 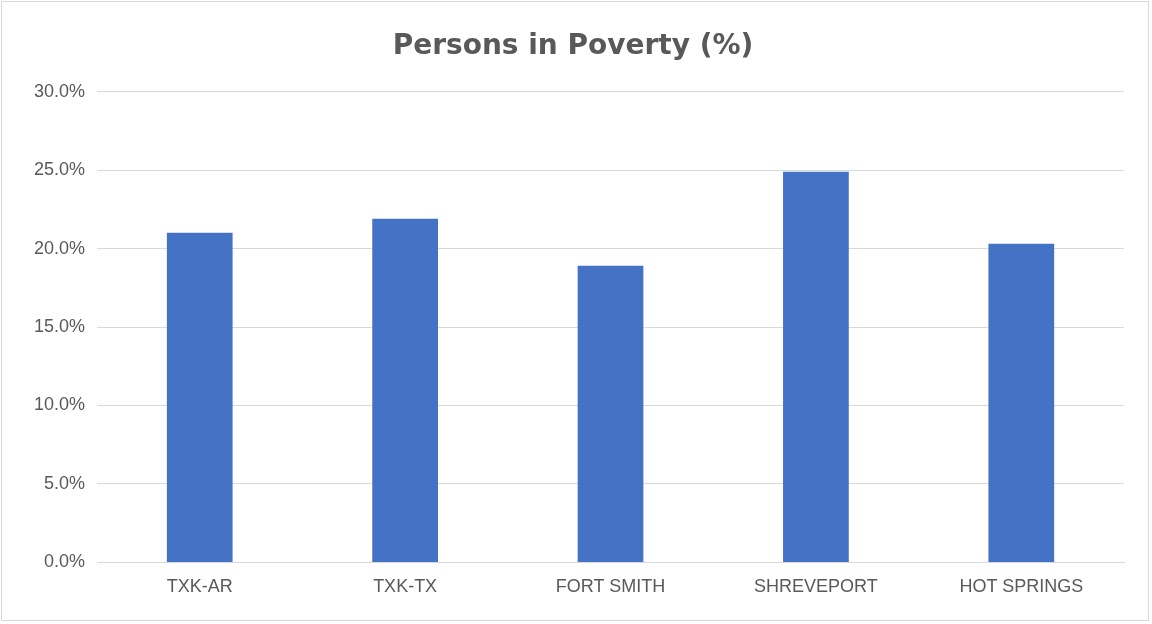 What do you see at coordinates (573, 45) in the screenshot?
I see `chart-title: Persons in Poverty (%)` at bounding box center [573, 45].